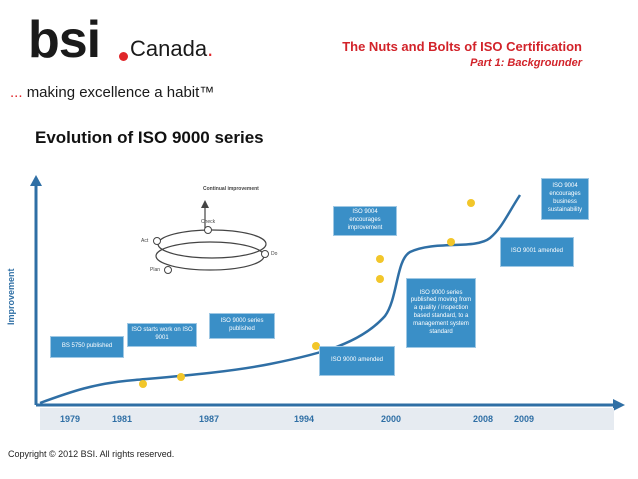  What do you see at coordinates (36, 180) in the screenshot?
I see `y-axis-arrow-icon` at bounding box center [36, 180].